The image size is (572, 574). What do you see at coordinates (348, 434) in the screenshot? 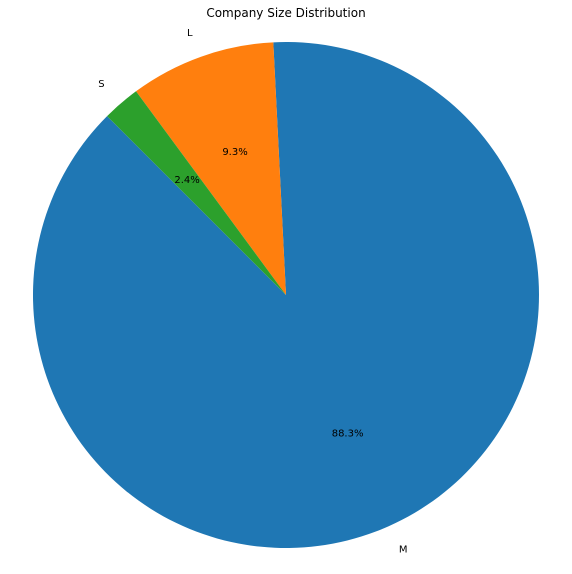
I see `slice-percent-m: 88.3%` at bounding box center [348, 434].